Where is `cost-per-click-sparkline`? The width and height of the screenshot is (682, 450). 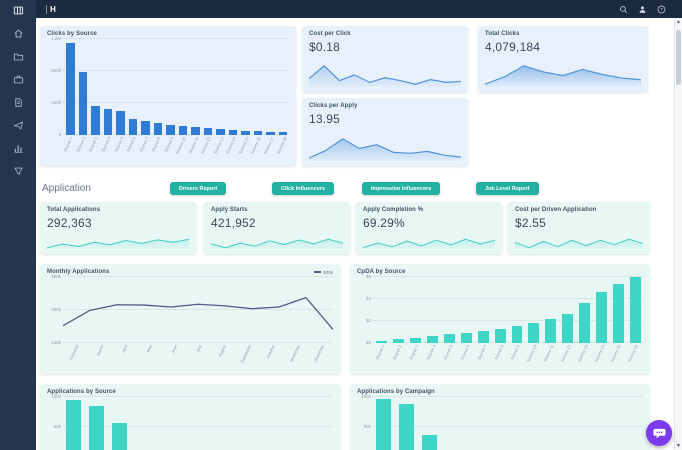
cost-per-click-sparkline is located at coordinates (385, 75).